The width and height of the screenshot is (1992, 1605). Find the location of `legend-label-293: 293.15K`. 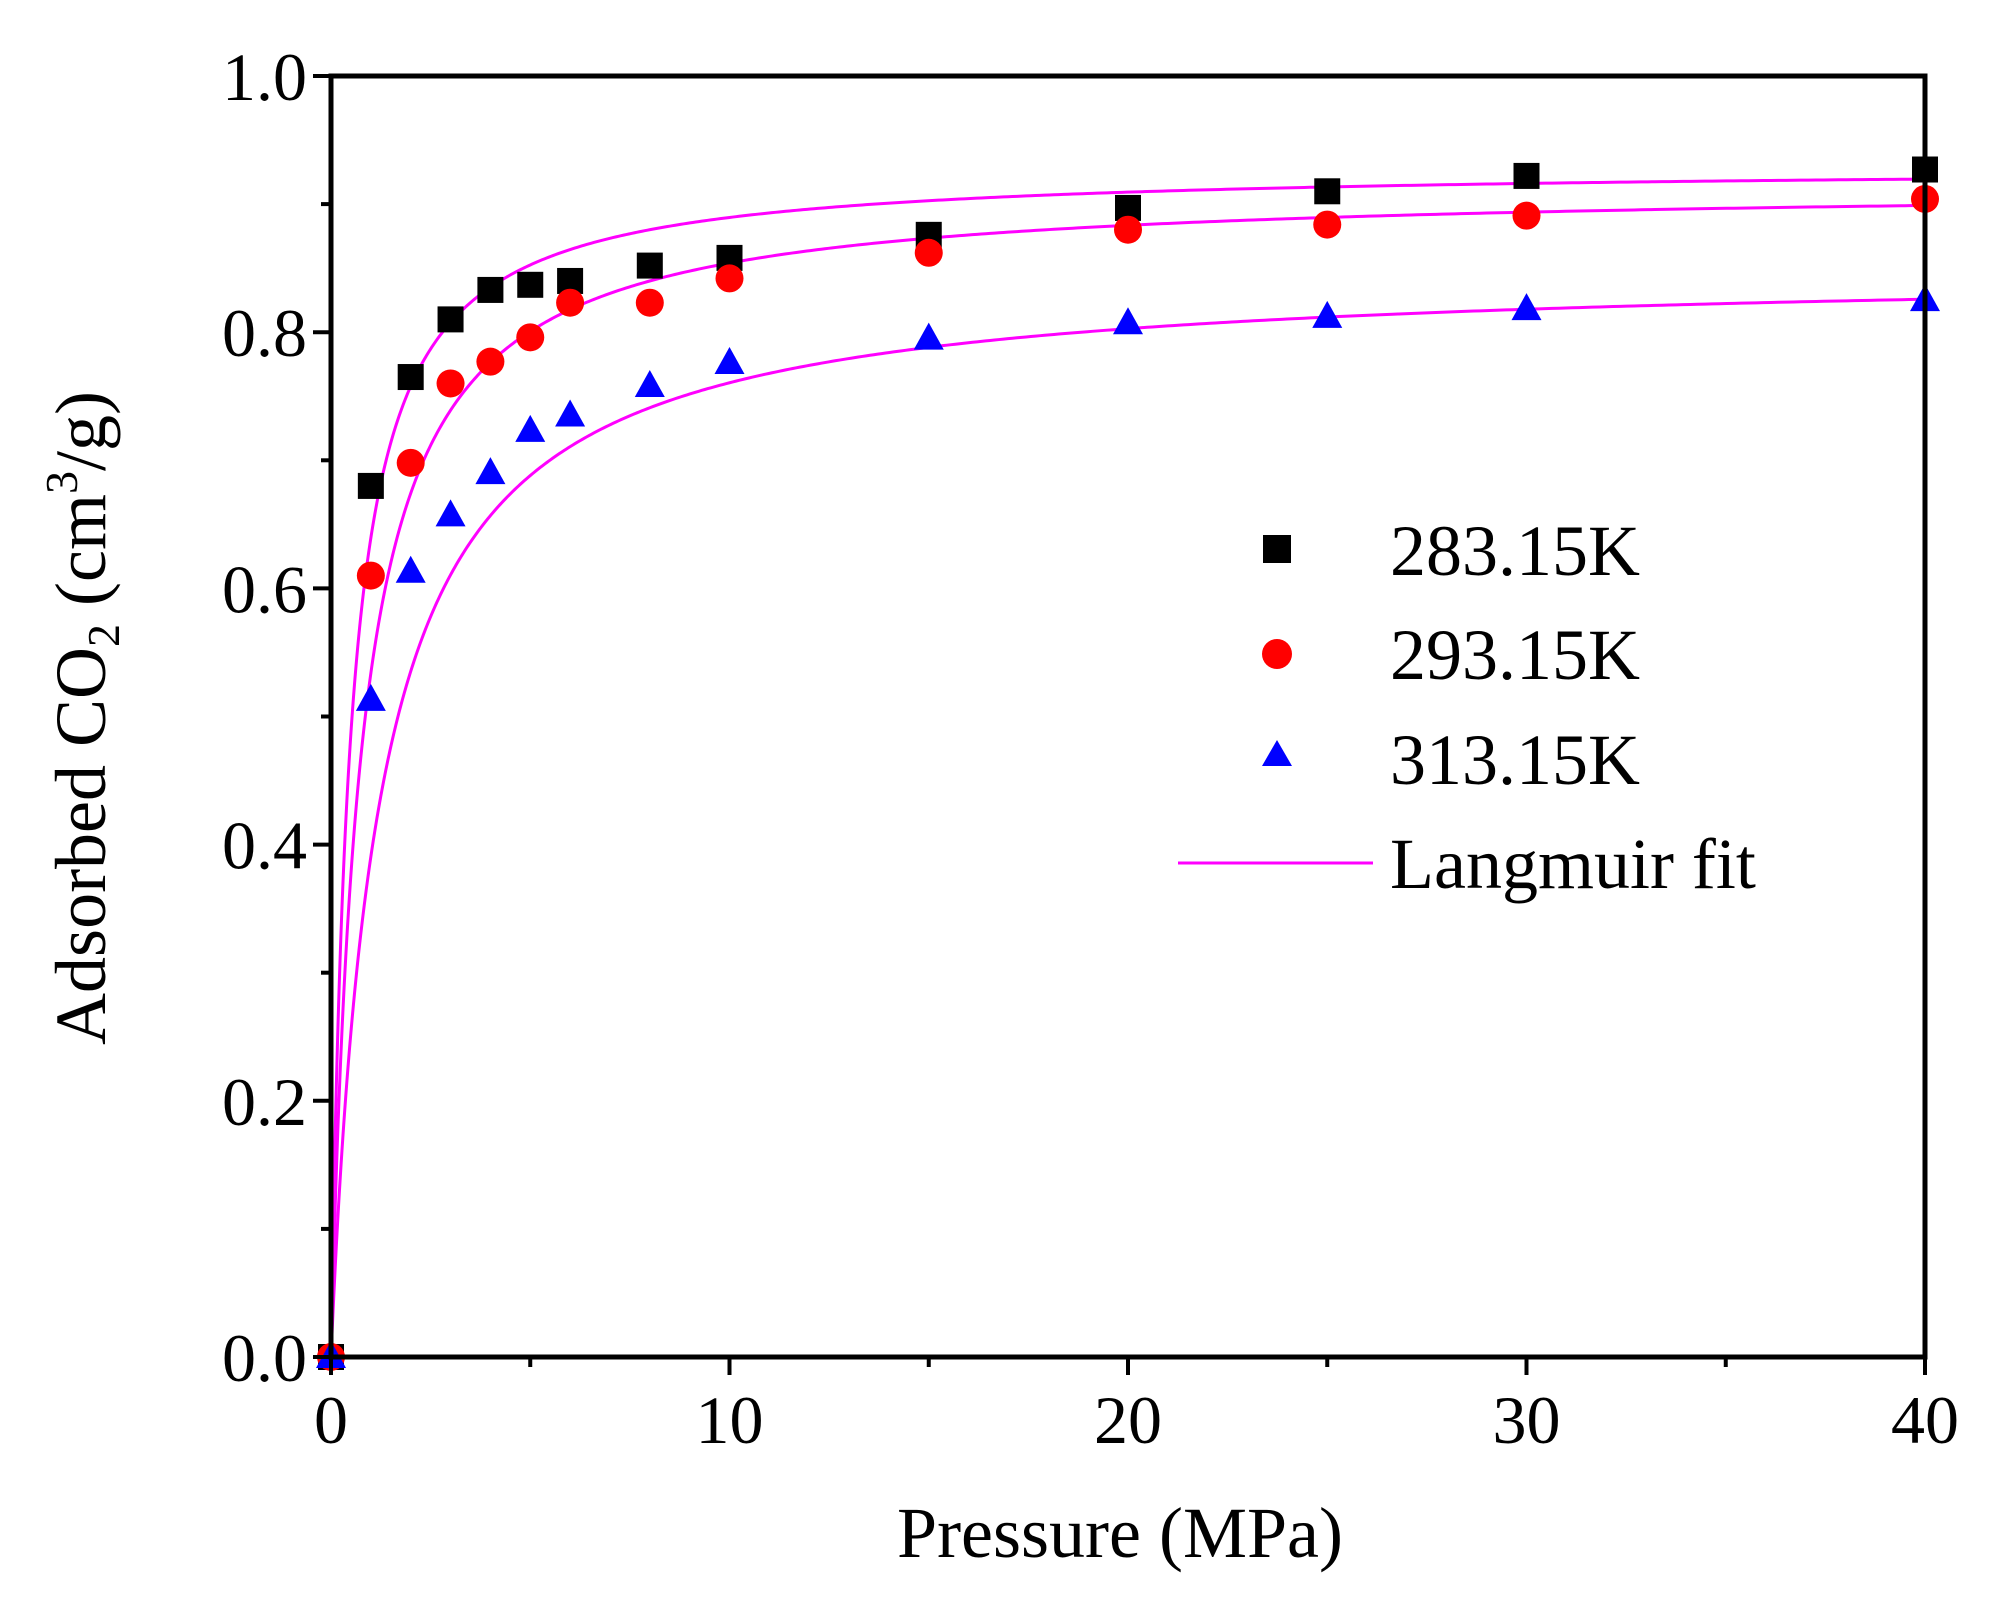

legend-label-293: 293.15K is located at coordinates (1515, 655).